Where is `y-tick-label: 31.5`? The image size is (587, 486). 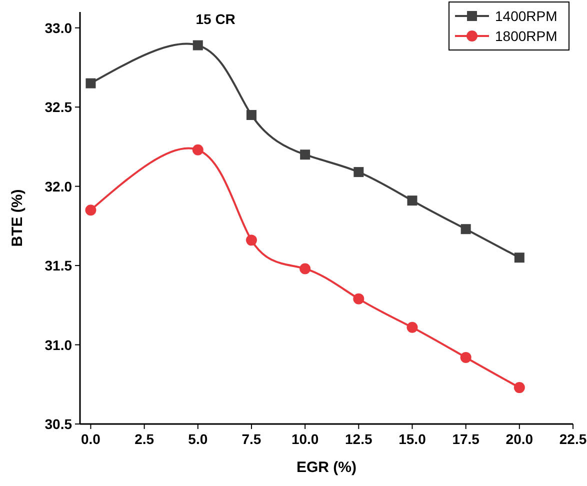 y-tick-label: 31.5 is located at coordinates (58, 266).